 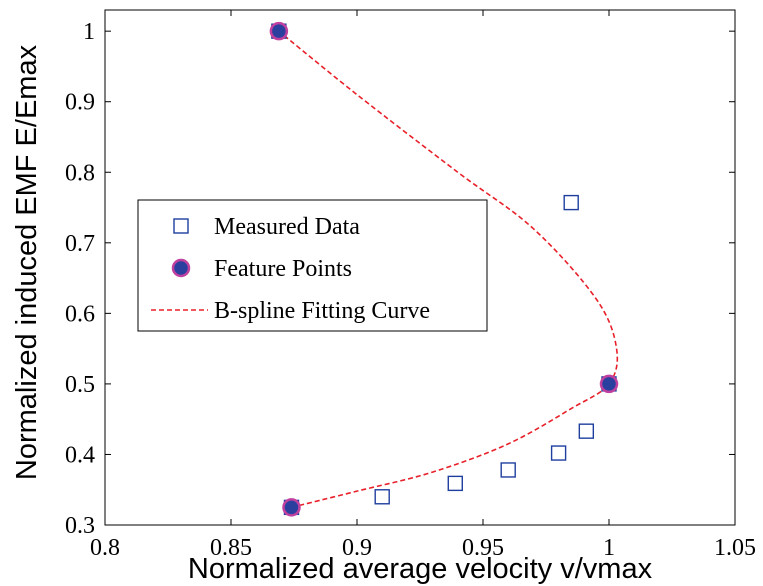 I want to click on y-tick-label: 0.4, so click(x=80, y=455).